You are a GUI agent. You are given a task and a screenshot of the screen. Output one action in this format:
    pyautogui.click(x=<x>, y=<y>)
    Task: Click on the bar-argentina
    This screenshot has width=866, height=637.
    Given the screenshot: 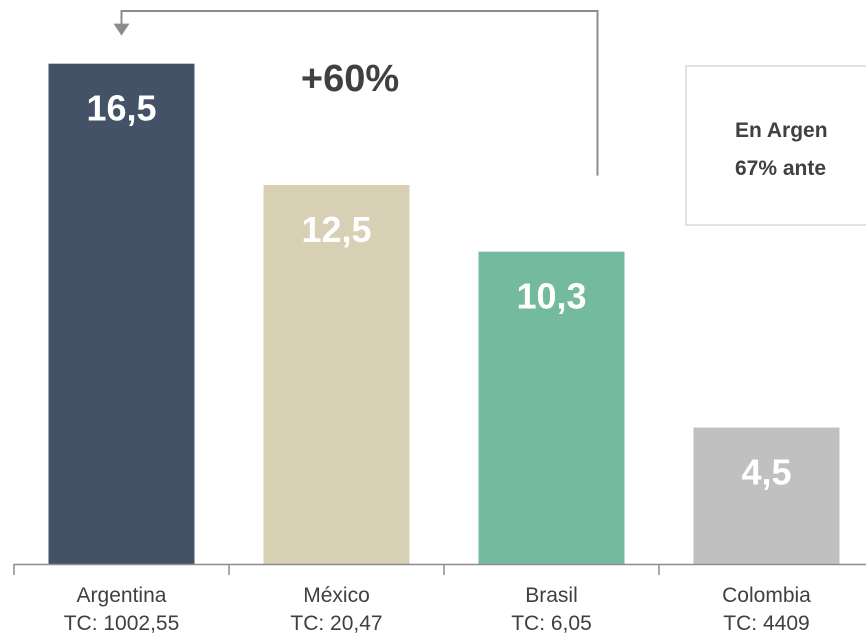 What is the action you would take?
    pyautogui.click(x=121, y=313)
    